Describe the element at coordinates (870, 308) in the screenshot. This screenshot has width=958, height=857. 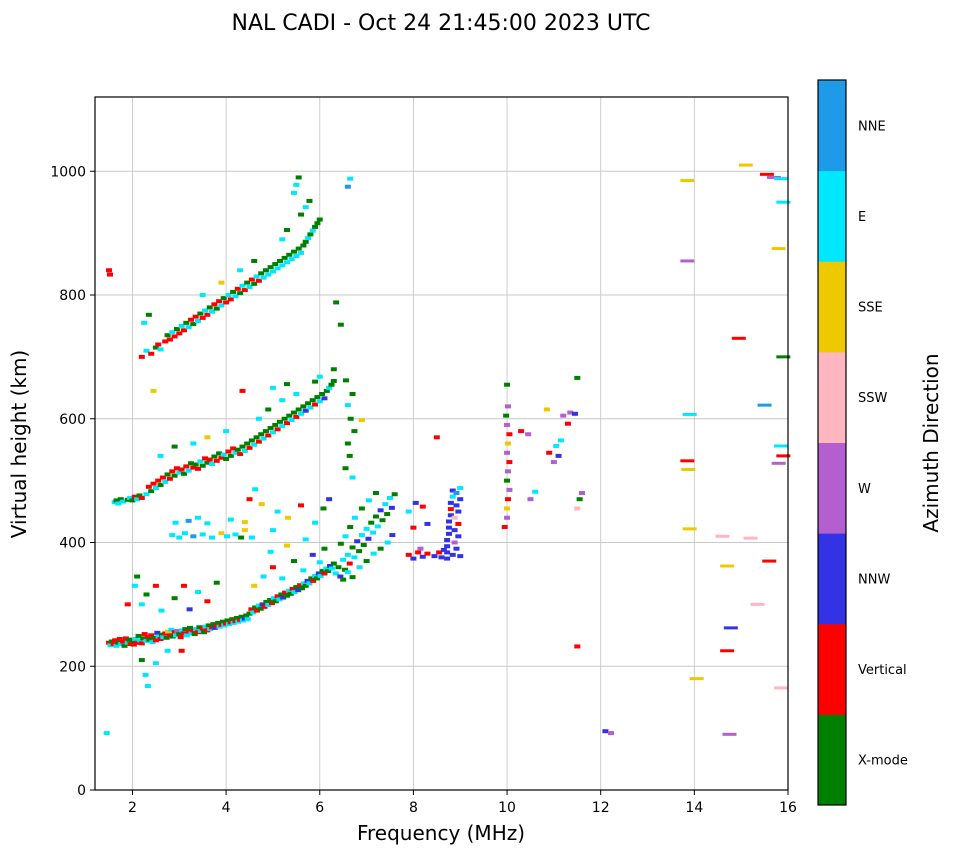
I see `colorbar-tick-label: SSE` at that location.